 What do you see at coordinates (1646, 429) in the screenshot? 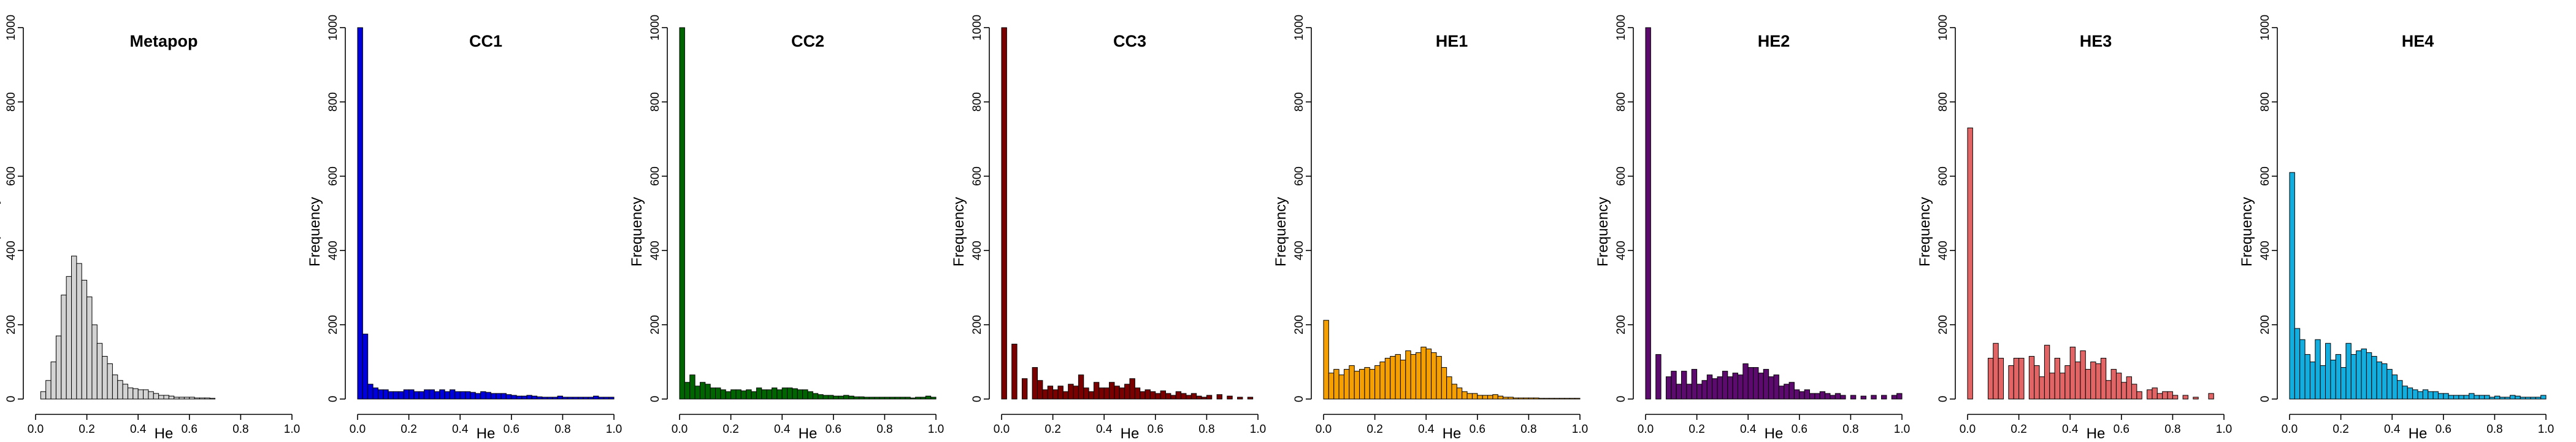
I see `x-tick-label: 0.0` at bounding box center [1646, 429].